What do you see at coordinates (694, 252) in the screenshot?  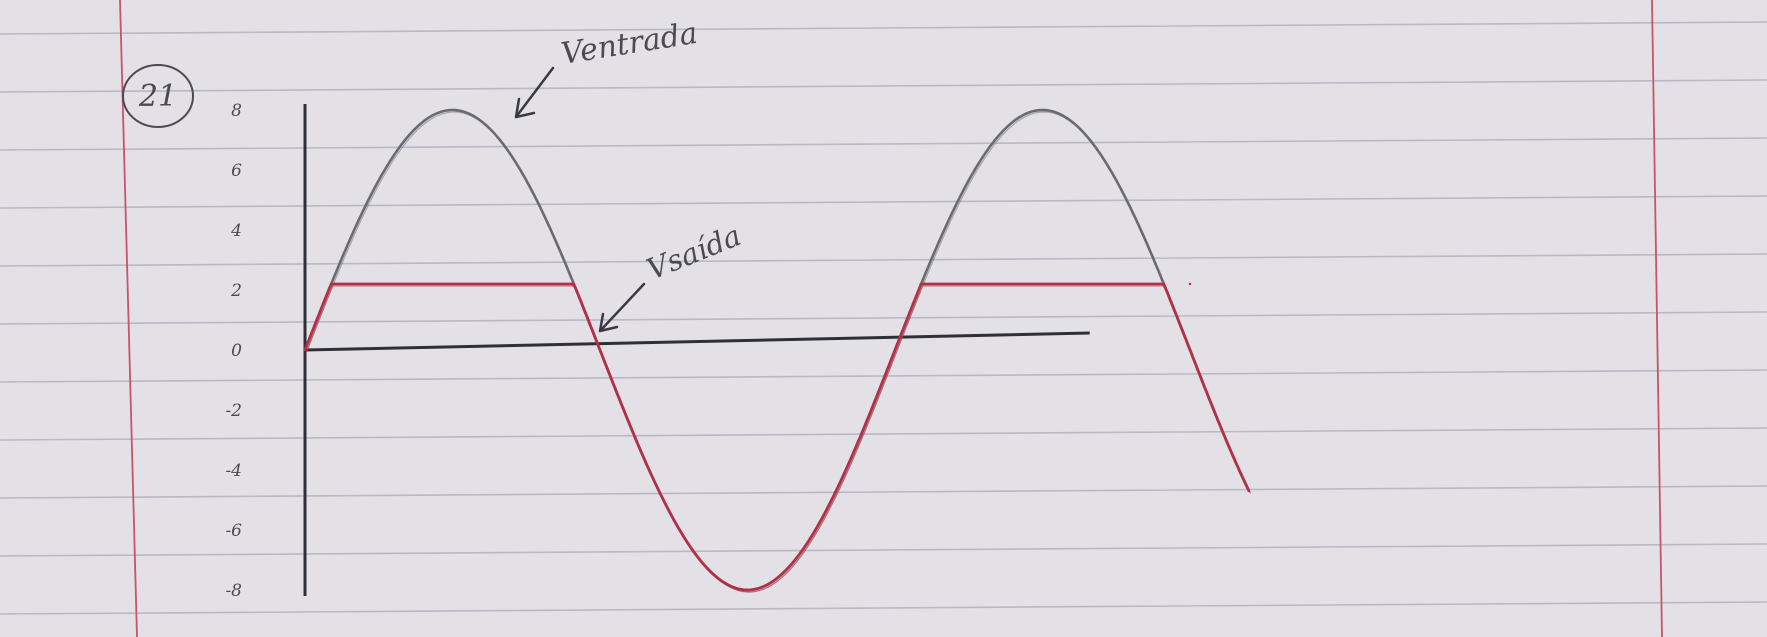 I see `vsaida-label: Vsaída` at bounding box center [694, 252].